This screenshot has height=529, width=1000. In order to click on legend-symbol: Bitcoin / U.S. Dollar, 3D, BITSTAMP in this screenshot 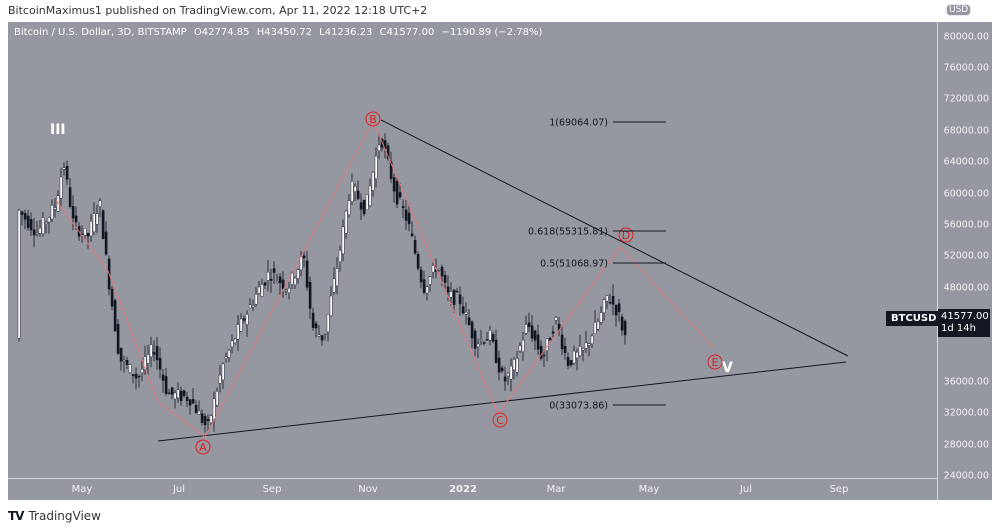, I will do `click(100, 32)`.